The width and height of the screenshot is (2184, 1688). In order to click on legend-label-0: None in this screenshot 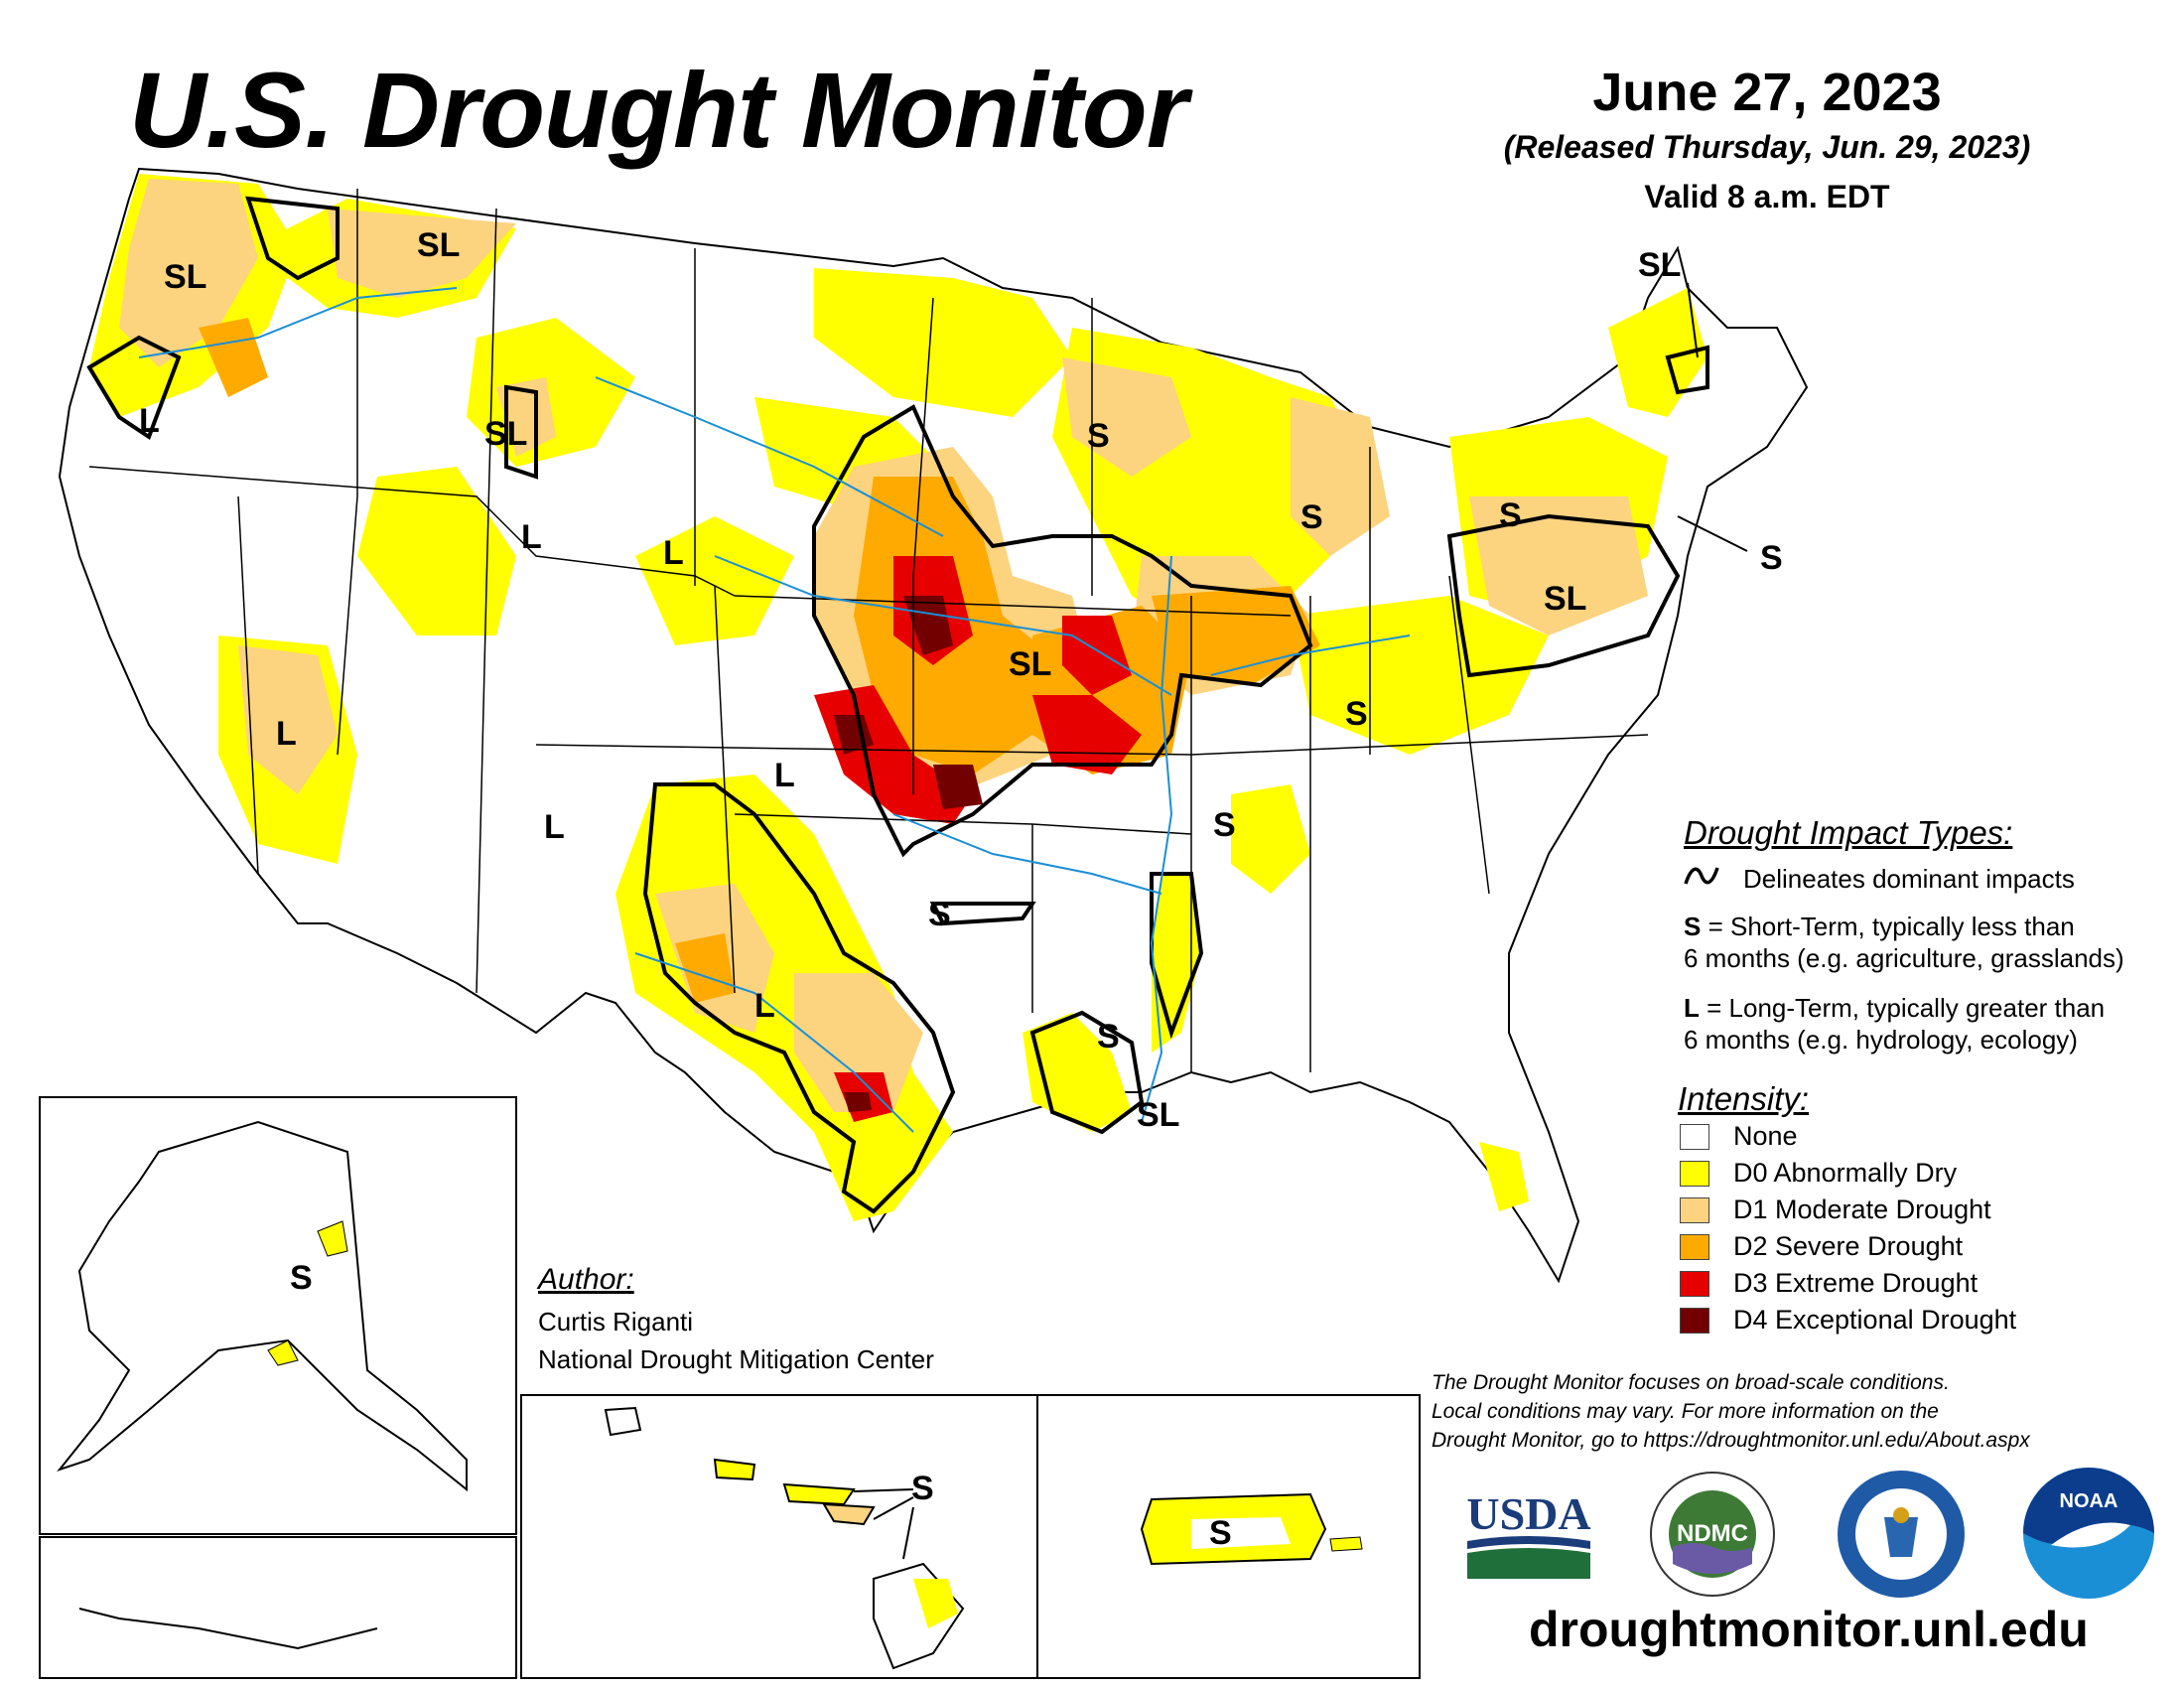, I will do `click(1765, 1136)`.